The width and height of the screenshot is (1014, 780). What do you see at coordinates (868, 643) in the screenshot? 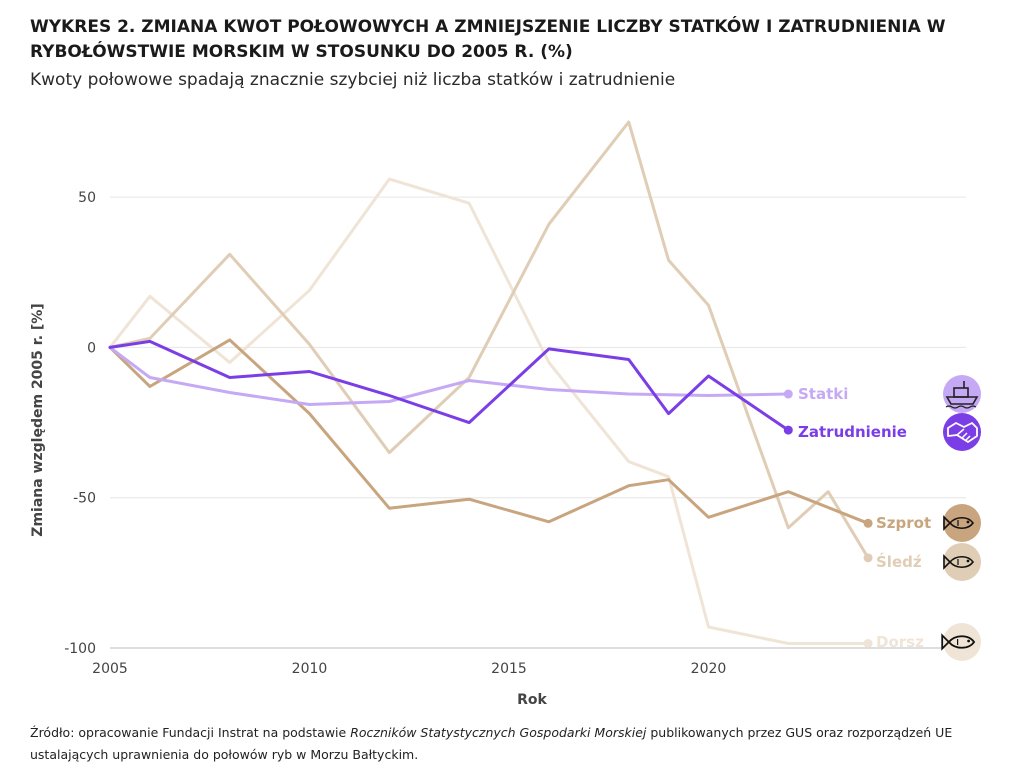
I see `series-endpoint-dorsz` at bounding box center [868, 643].